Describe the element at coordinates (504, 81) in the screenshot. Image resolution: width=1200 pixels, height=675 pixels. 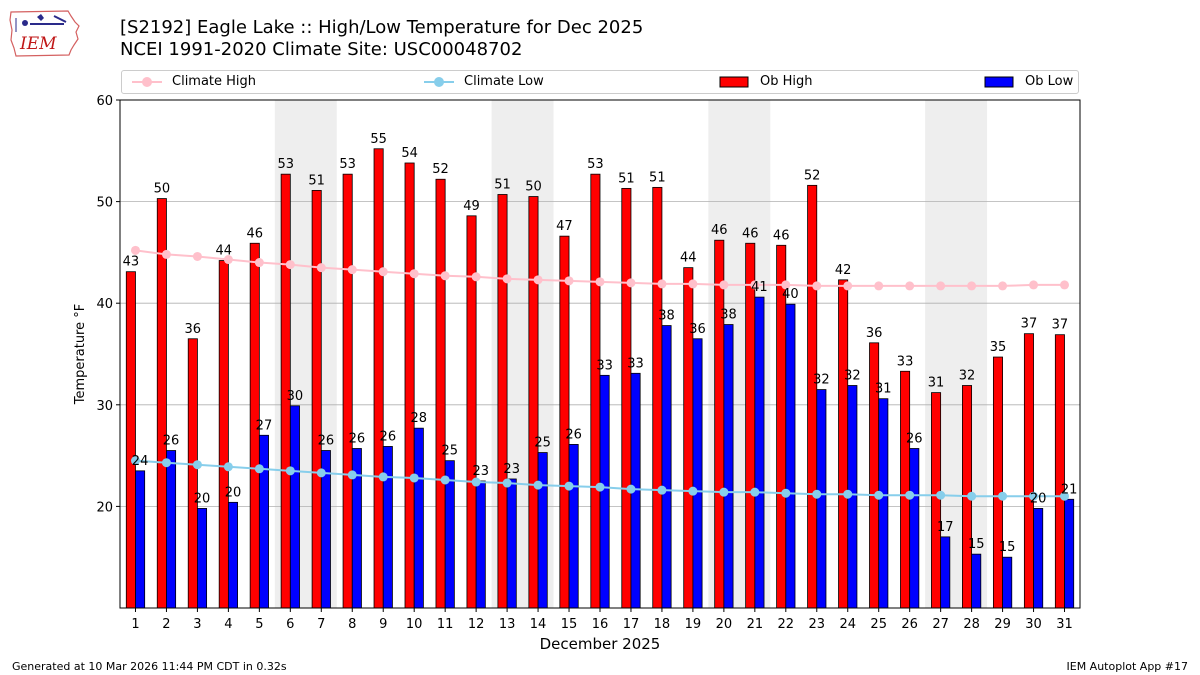
I see `legend-label-climate-low: Climate Low` at that location.